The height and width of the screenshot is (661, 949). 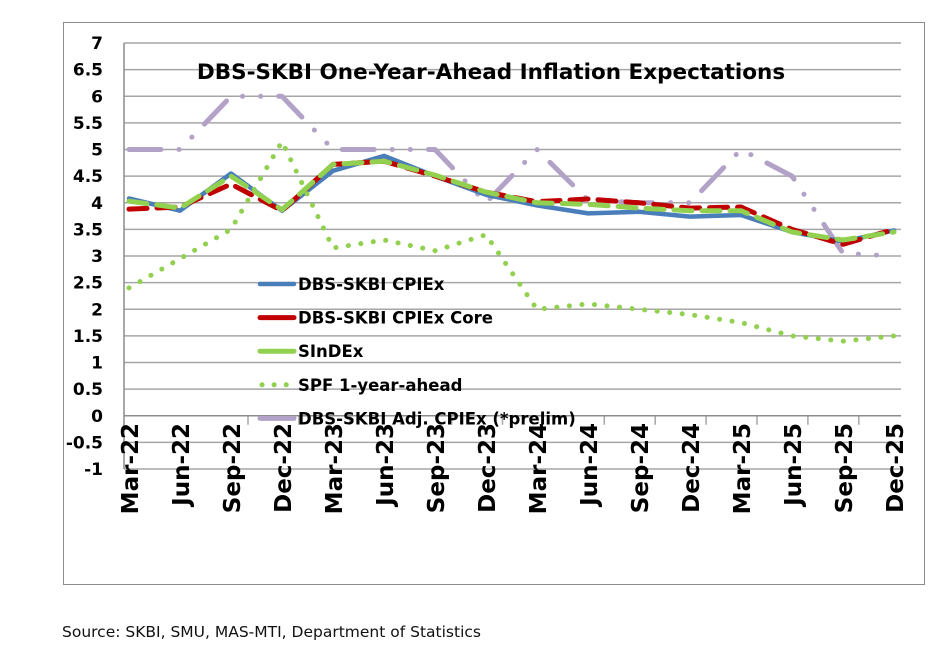 I want to click on y-tick-label: 3.5, so click(x=88, y=230).